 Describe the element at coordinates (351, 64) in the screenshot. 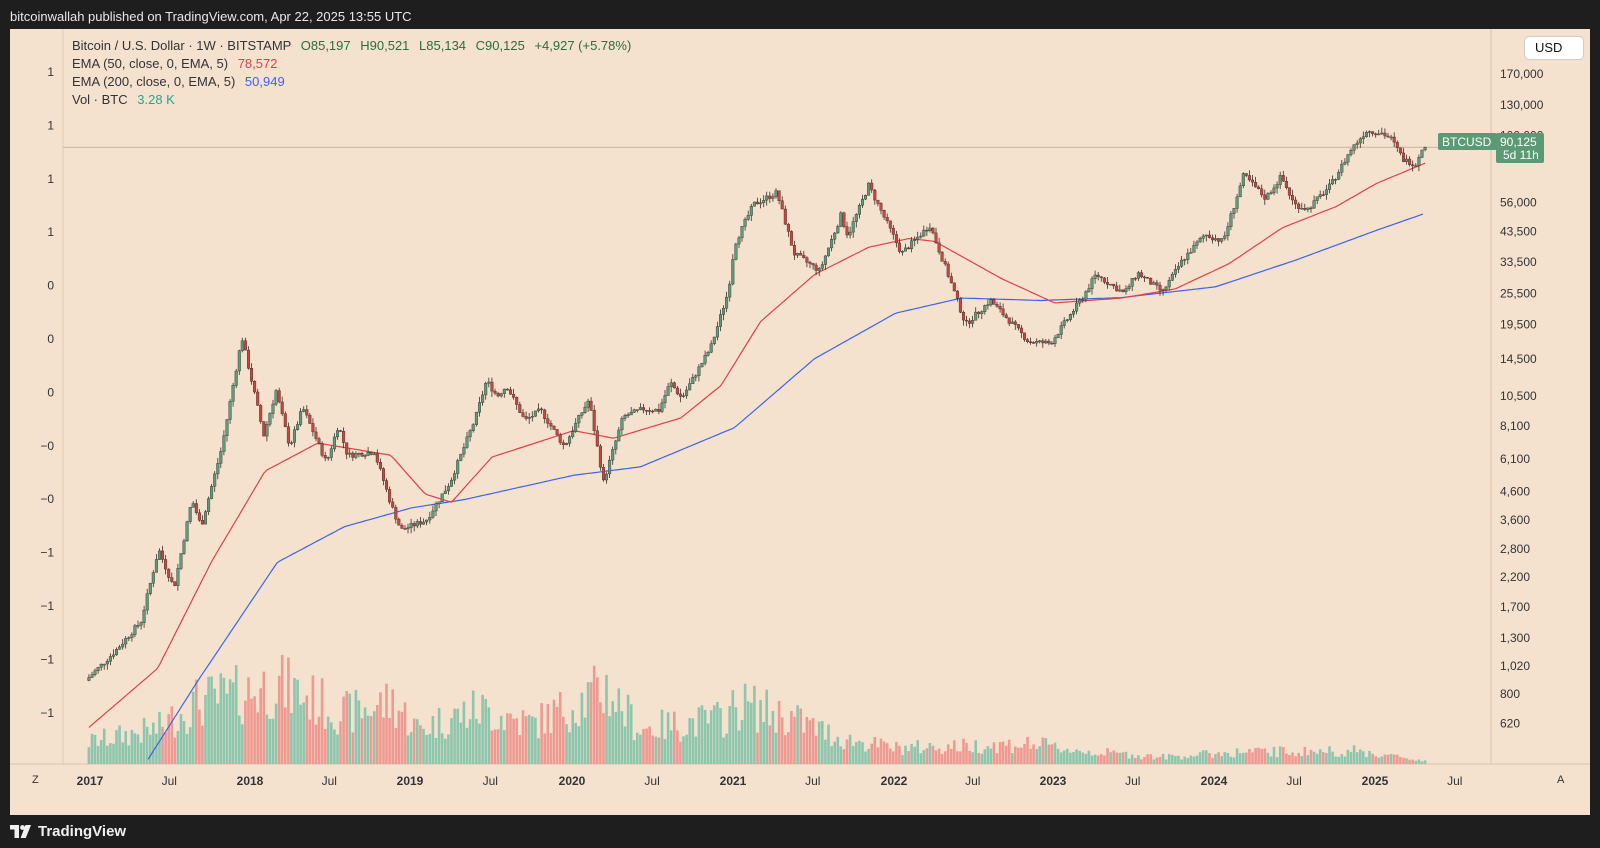

I see `legend-ema50-row: EMA (50, close, 0, EMA, 5) 78,572` at that location.